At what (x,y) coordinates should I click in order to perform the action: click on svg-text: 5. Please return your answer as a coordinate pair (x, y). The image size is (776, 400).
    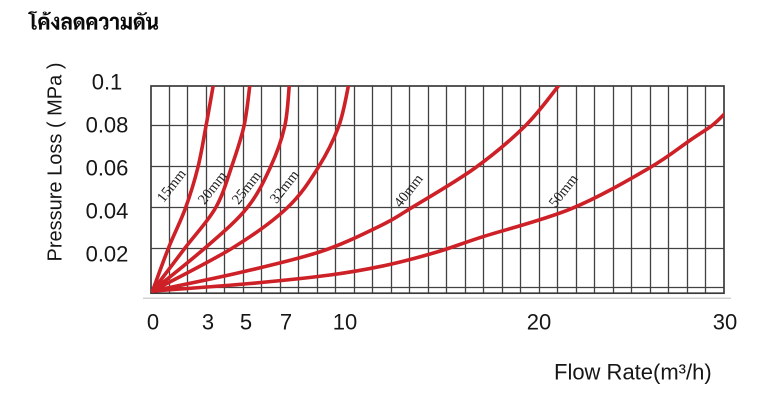
    Looking at the image, I should click on (246, 322).